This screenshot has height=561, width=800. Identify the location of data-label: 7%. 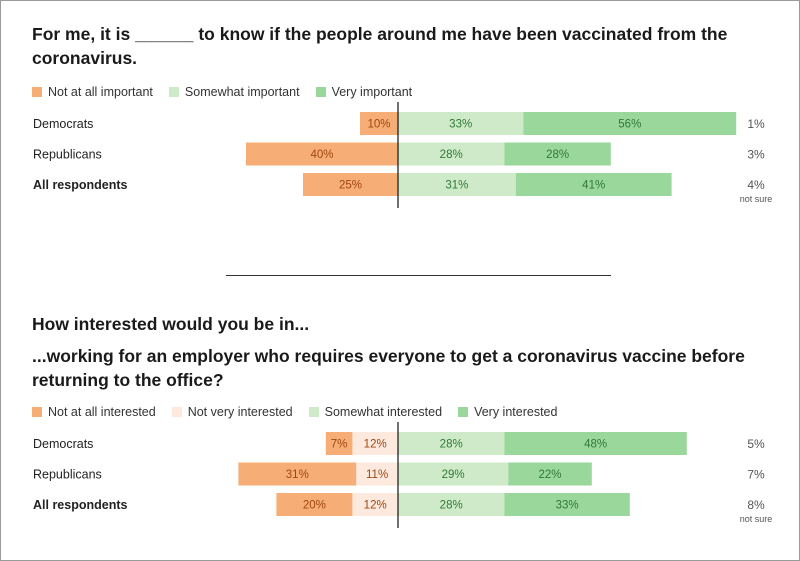
(339, 445).